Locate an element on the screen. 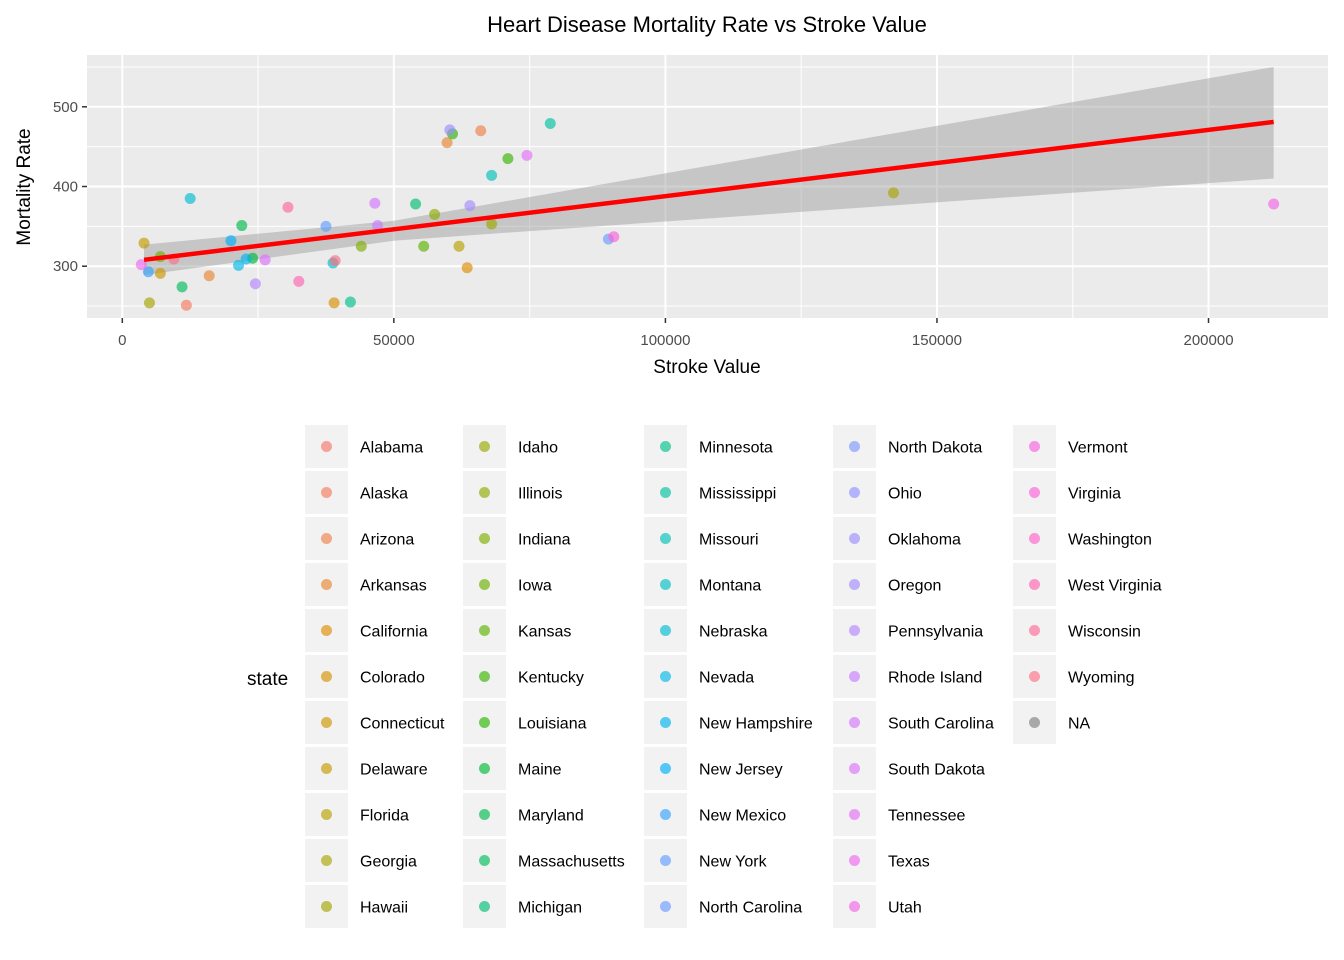 The image size is (1344, 960). legend-label: Texas is located at coordinates (909, 862).